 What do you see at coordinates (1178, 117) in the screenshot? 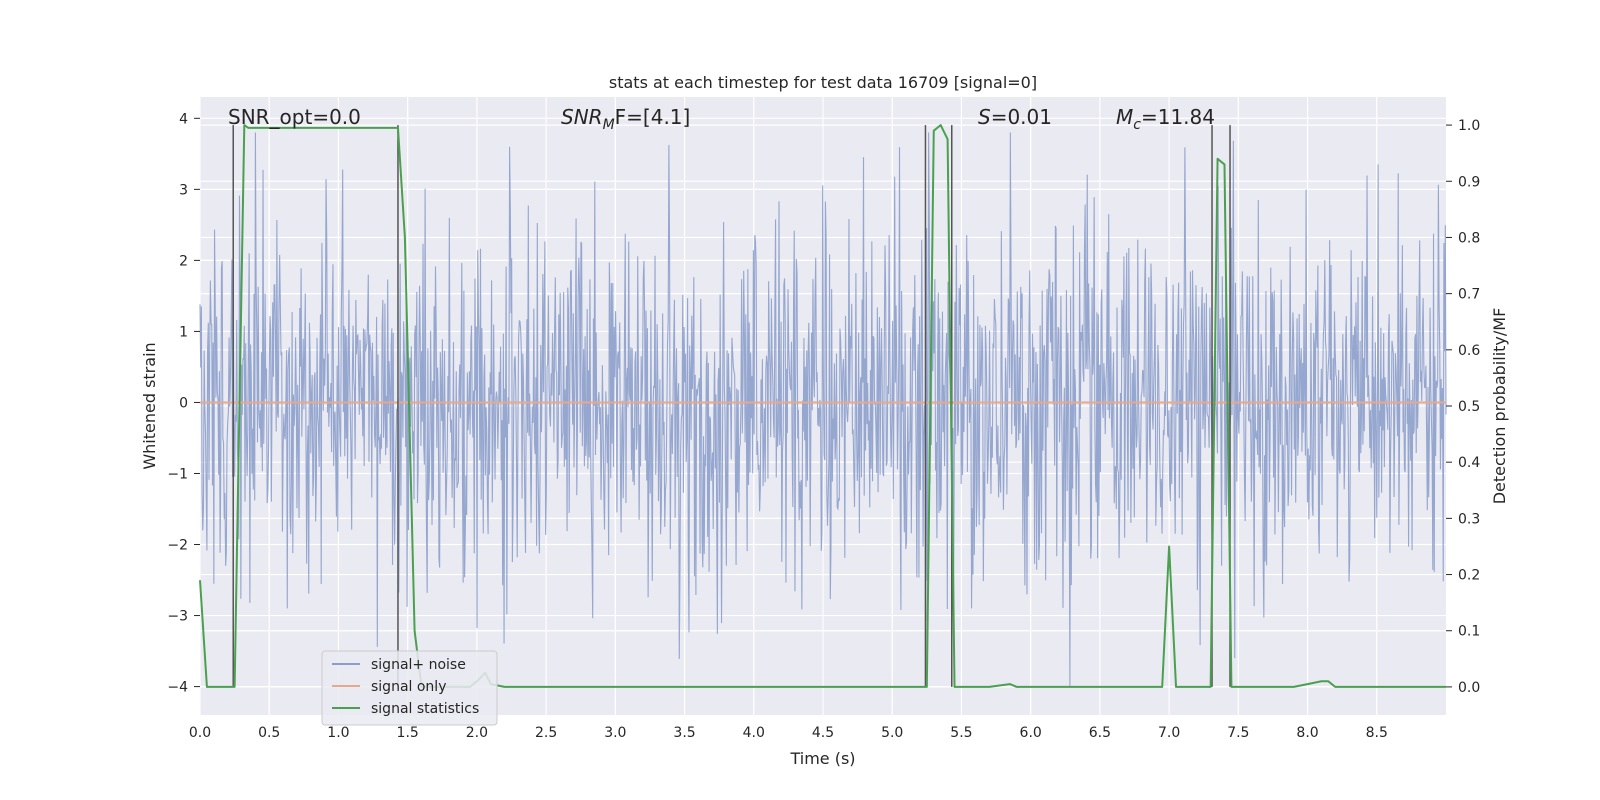
I see `annotation-mc-rest: =11.84` at bounding box center [1178, 117].